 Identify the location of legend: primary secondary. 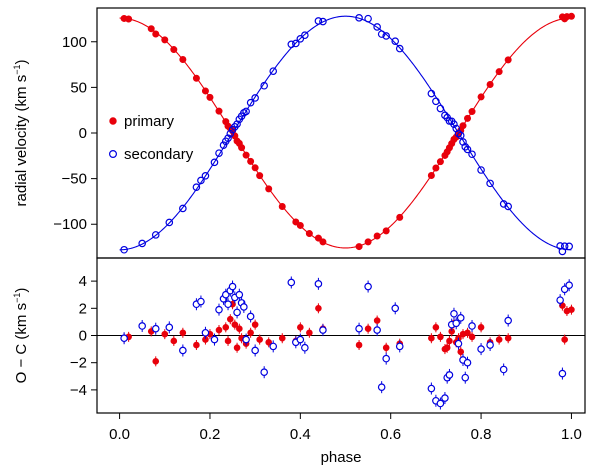
(151, 138).